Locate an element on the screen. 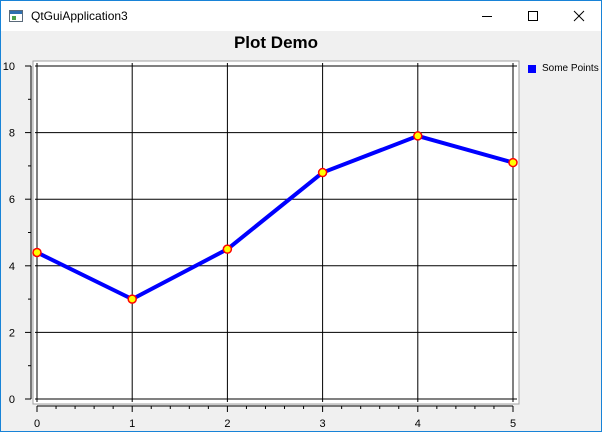  close-icon is located at coordinates (579, 16).